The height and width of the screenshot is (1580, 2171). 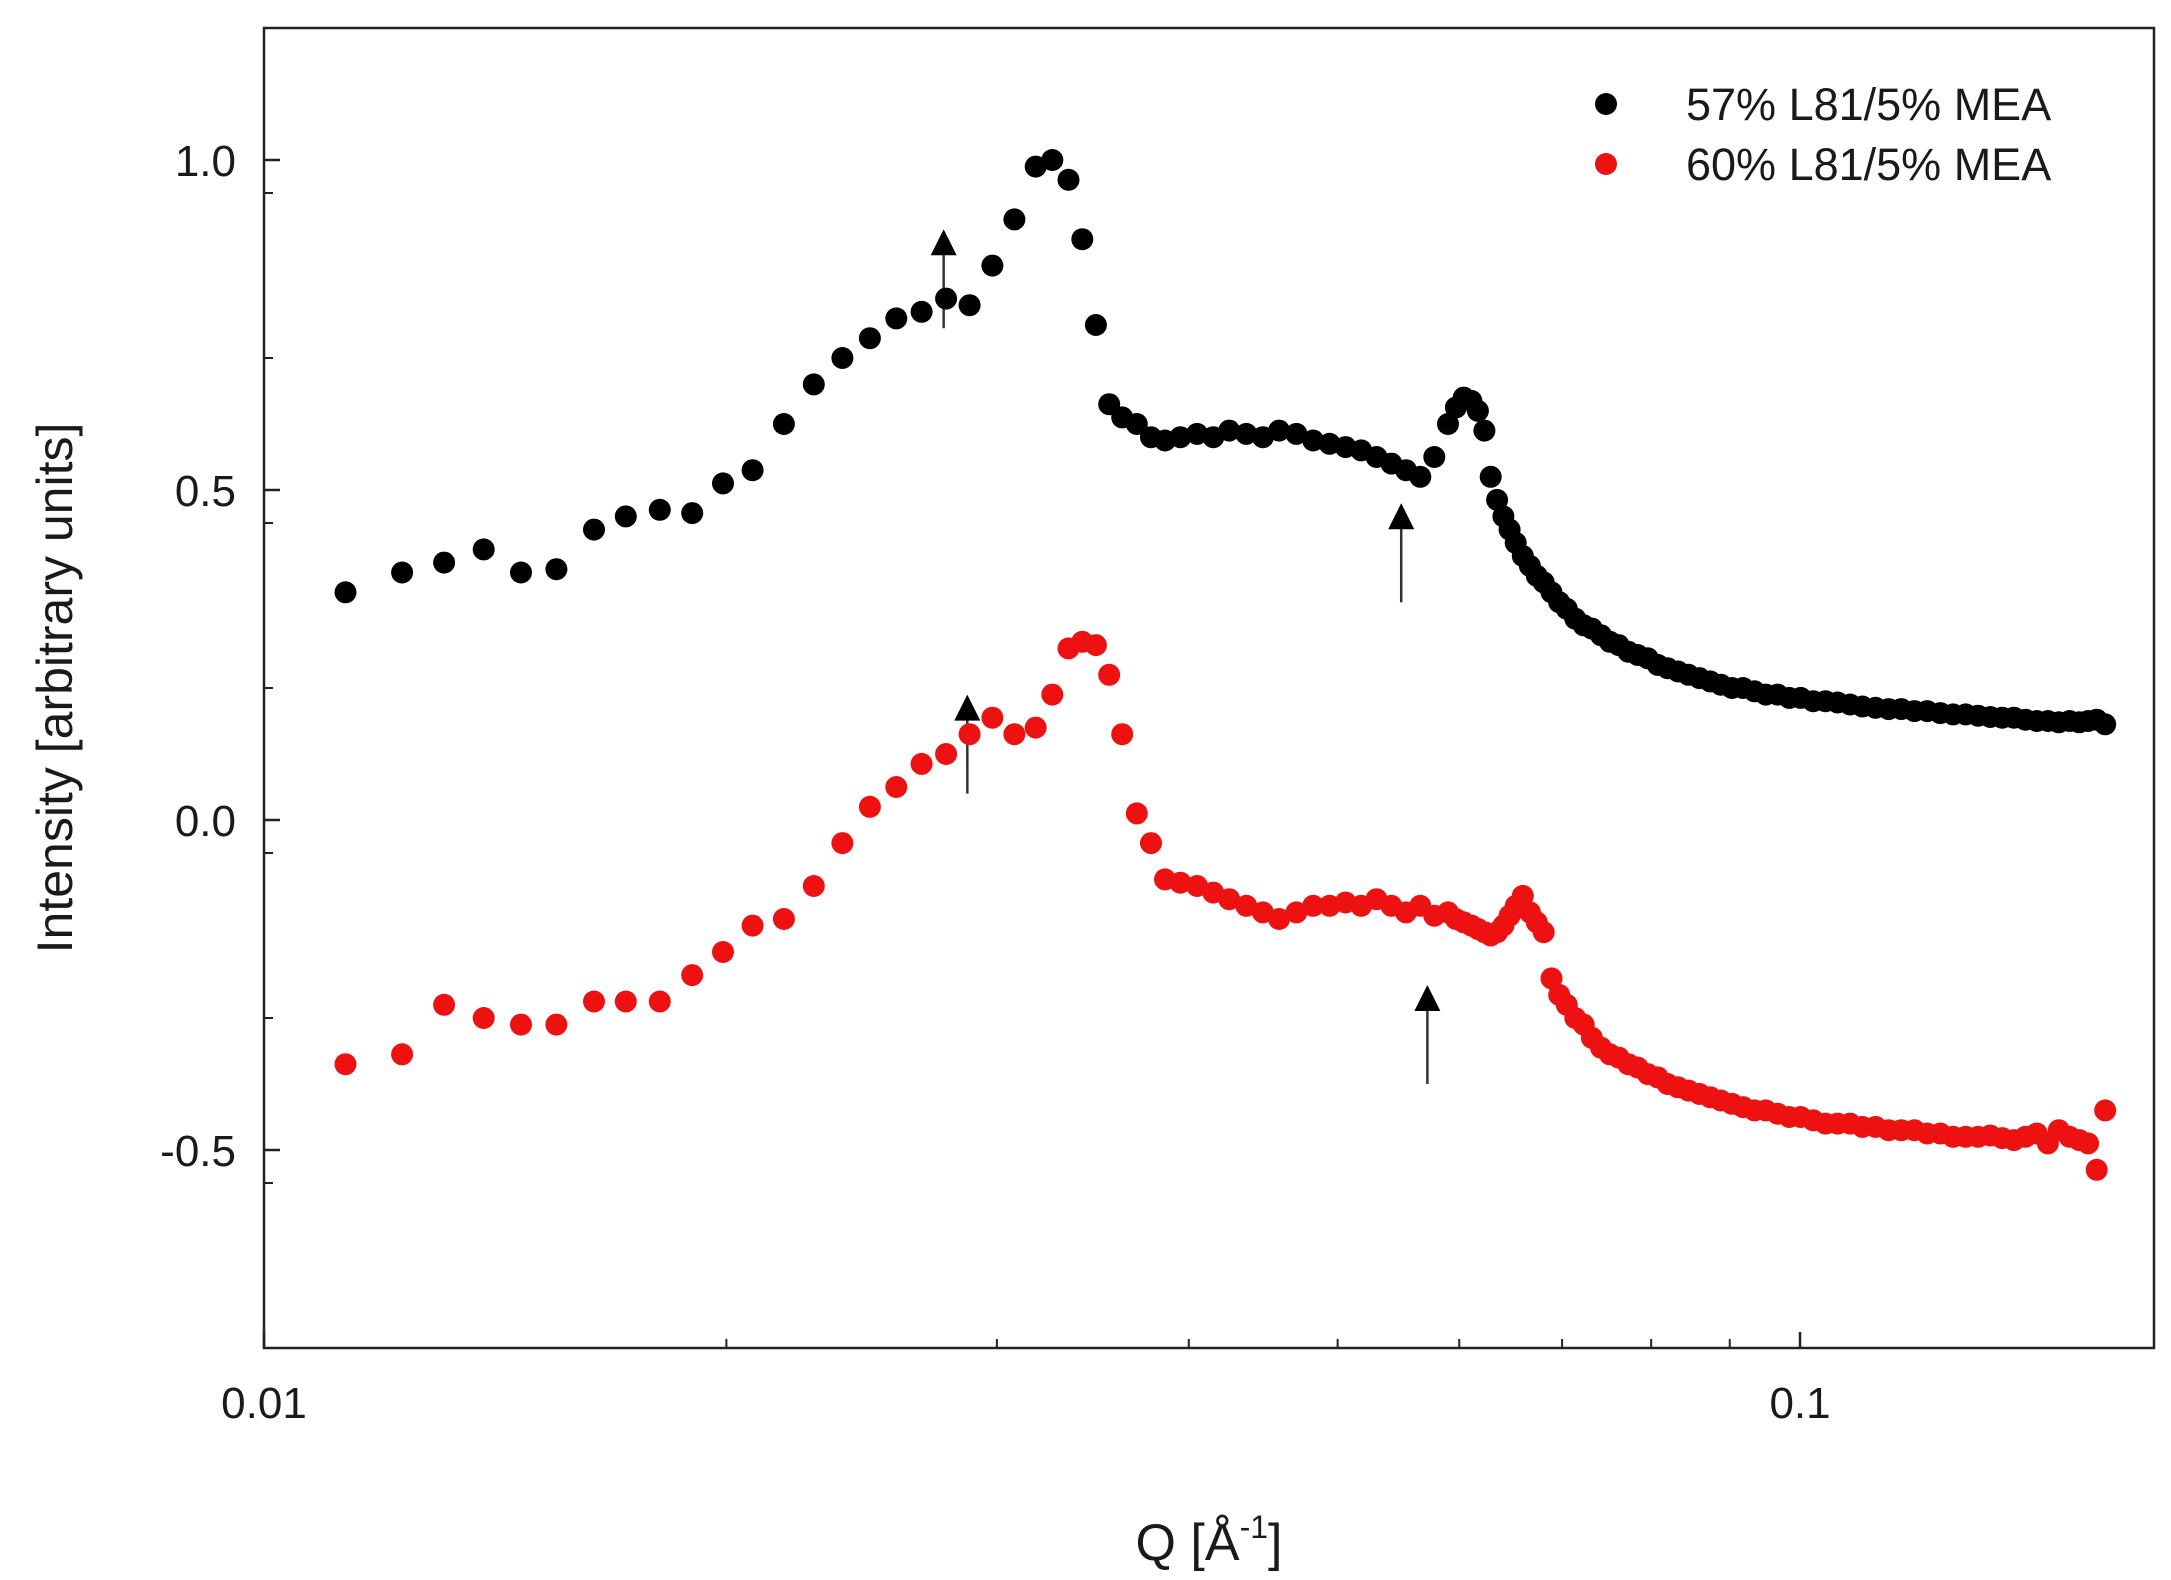 I want to click on x-tick-label: 0.01, so click(x=264, y=1403).